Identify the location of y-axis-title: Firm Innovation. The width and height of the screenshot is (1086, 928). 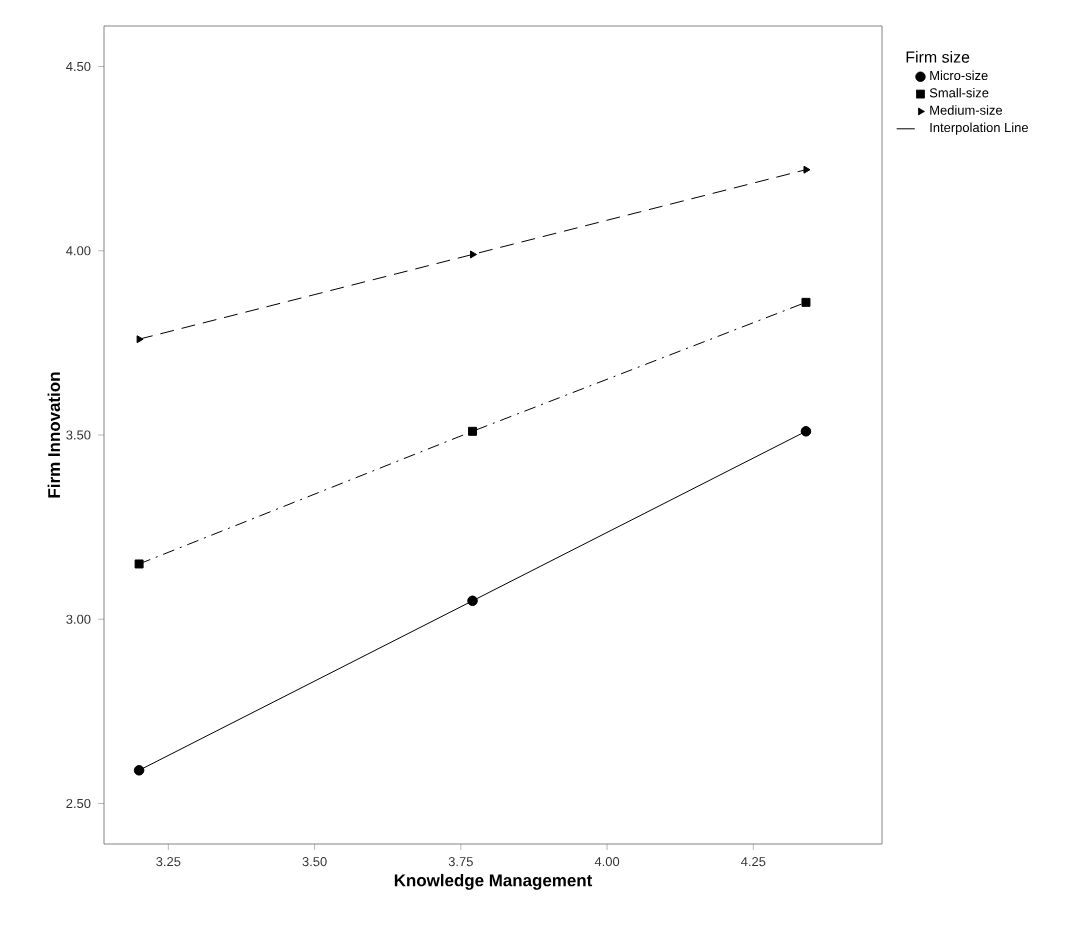
(54, 435).